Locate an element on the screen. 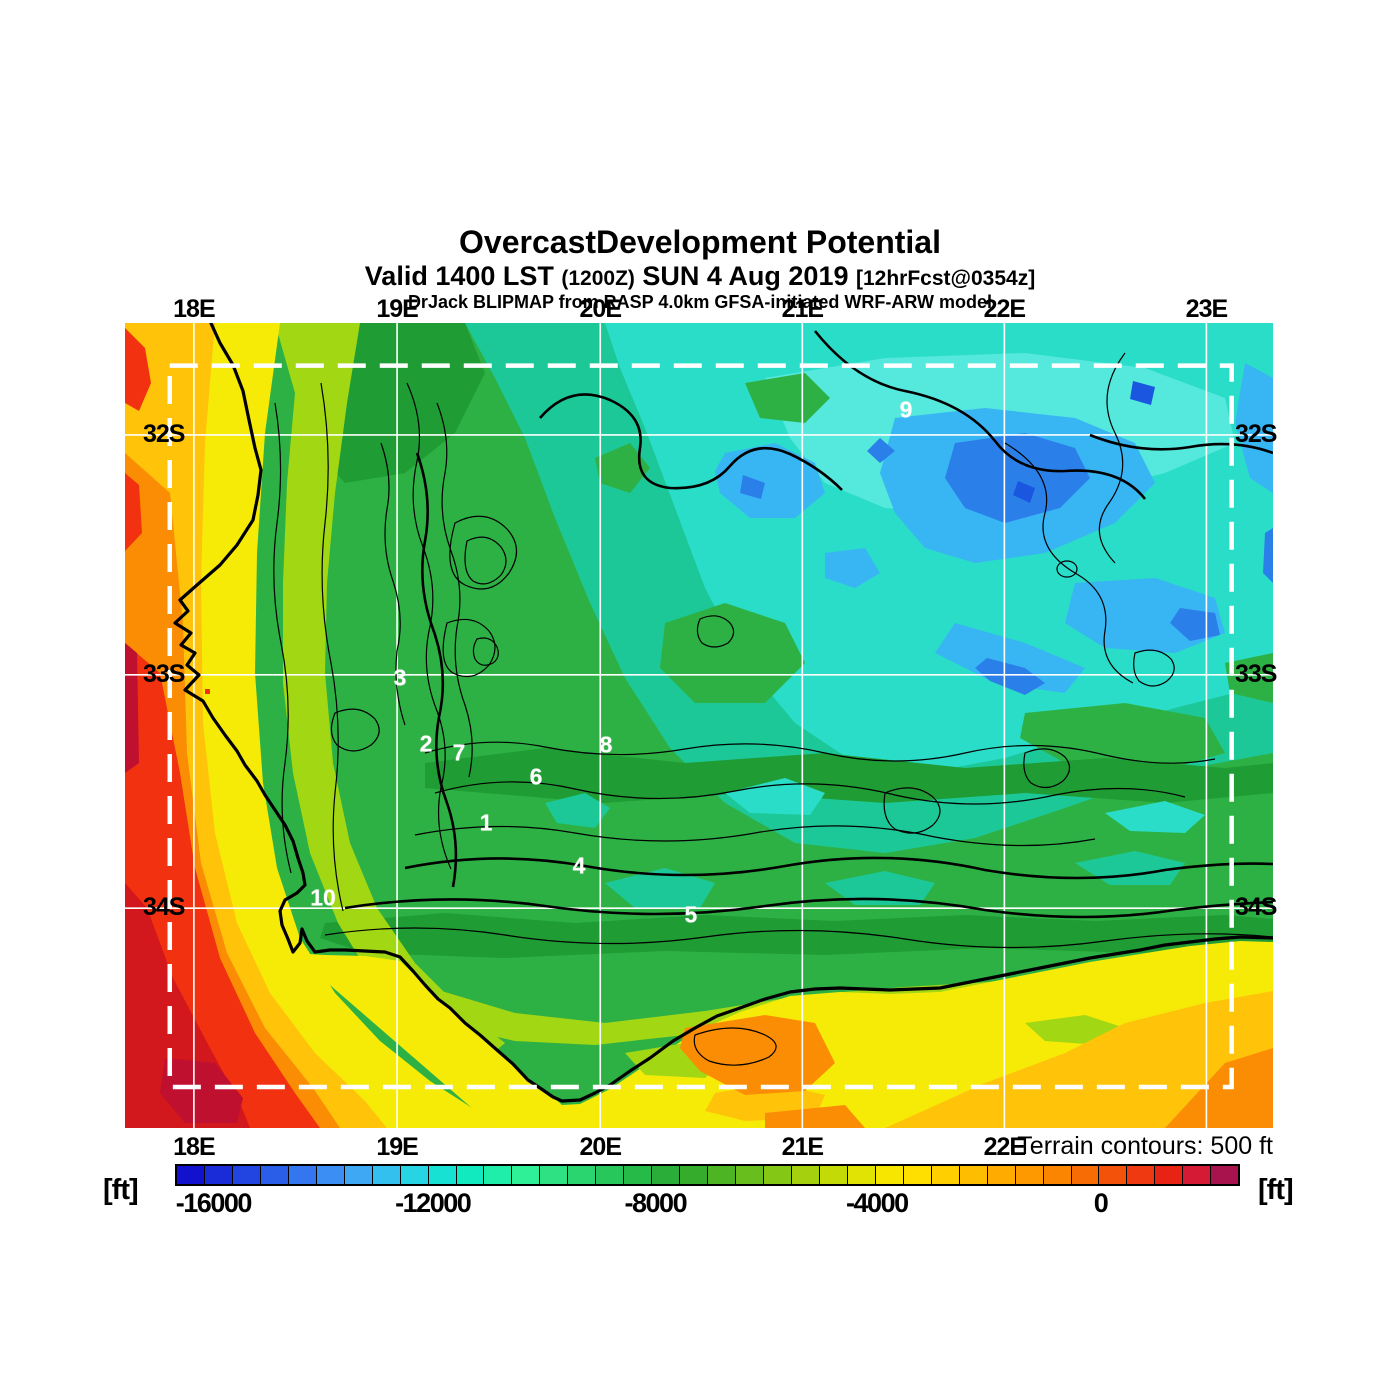  colorbar-tick-0: 0 is located at coordinates (1101, 1203).